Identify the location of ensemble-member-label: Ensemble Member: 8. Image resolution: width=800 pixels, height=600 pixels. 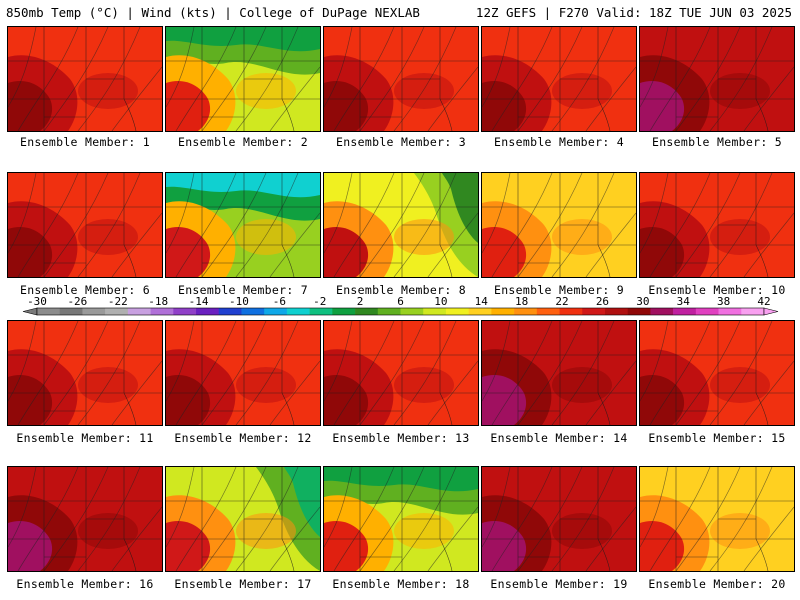
(401, 290).